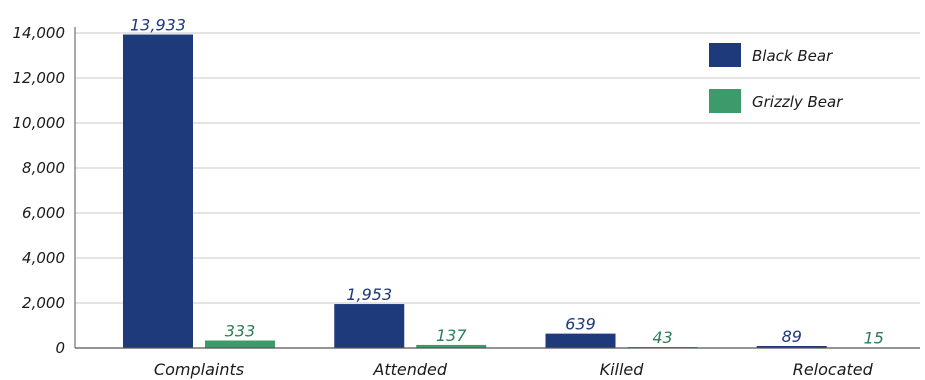 The width and height of the screenshot is (925, 380). What do you see at coordinates (39, 78) in the screenshot?
I see `y-tick-label: 12,000` at bounding box center [39, 78].